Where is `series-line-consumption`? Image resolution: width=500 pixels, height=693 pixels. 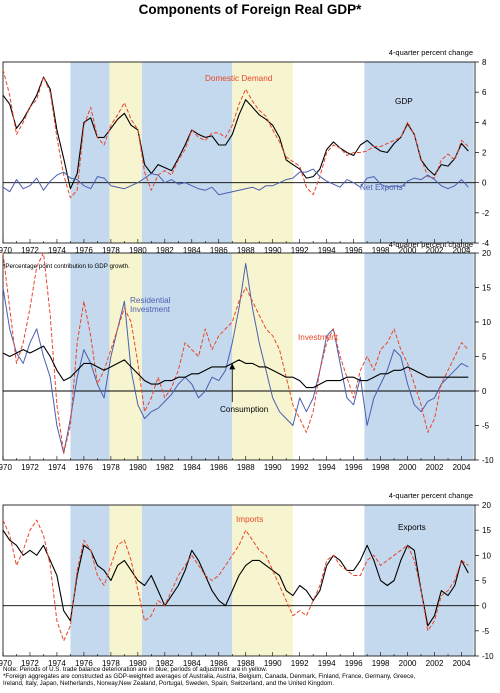 series-line-consumption is located at coordinates (235, 367).